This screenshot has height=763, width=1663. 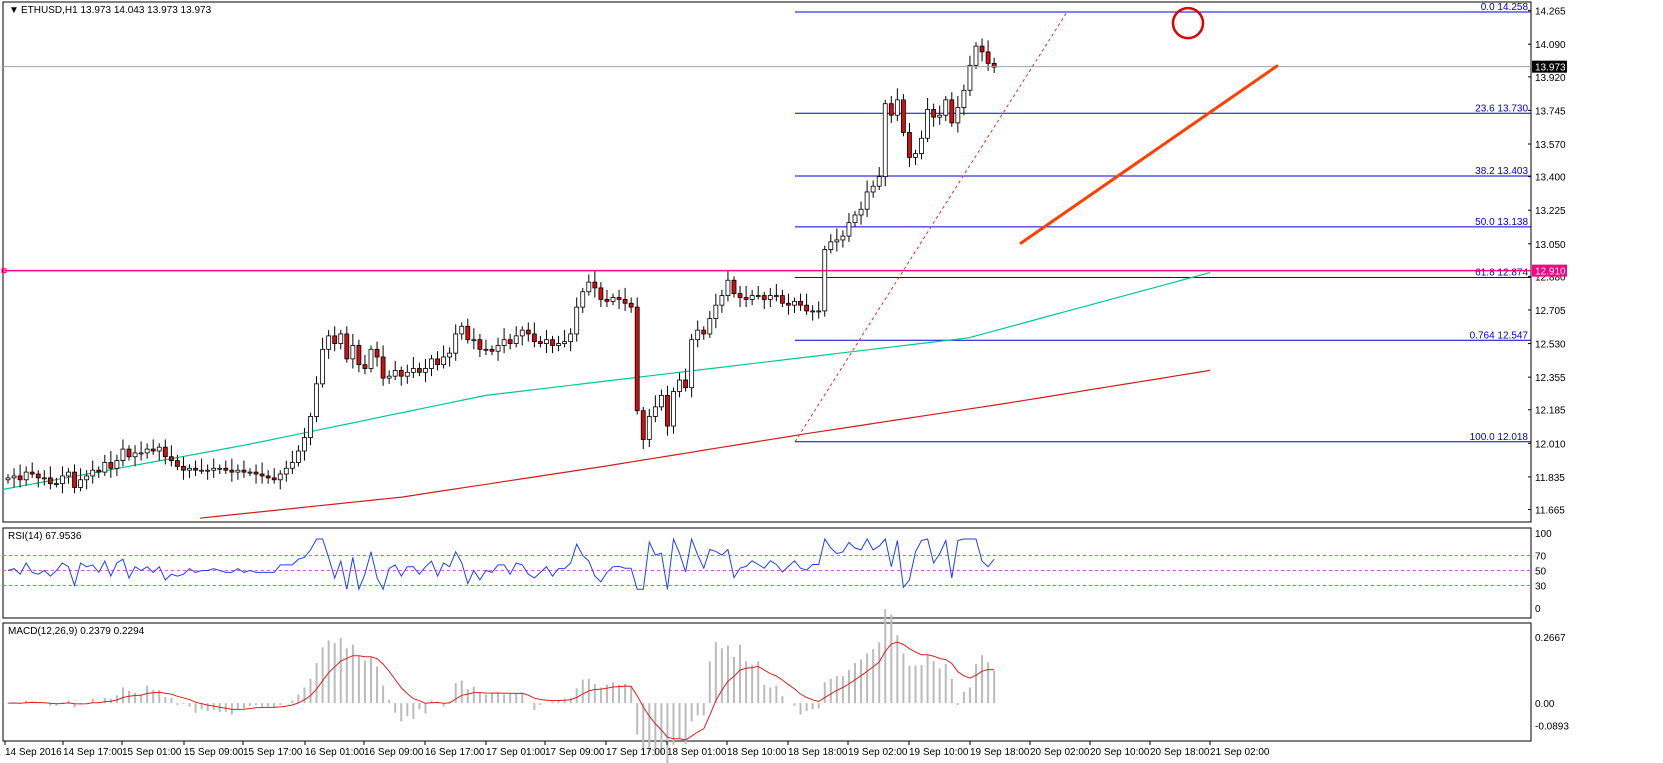 What do you see at coordinates (1550, 111) in the screenshot?
I see `price-tick-label: 13.745` at bounding box center [1550, 111].